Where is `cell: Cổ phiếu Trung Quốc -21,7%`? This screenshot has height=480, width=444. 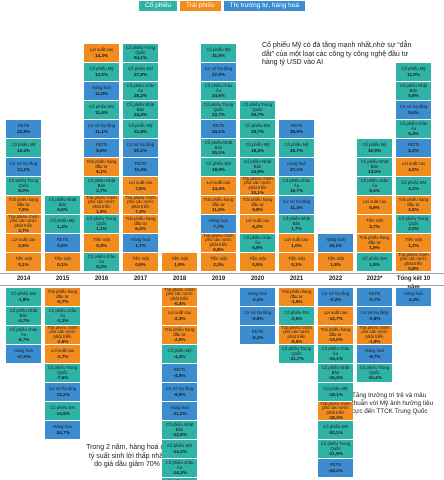
cell: Cổ phiếu Trung Quốc -21,7% is located at coordinates (296, 354).